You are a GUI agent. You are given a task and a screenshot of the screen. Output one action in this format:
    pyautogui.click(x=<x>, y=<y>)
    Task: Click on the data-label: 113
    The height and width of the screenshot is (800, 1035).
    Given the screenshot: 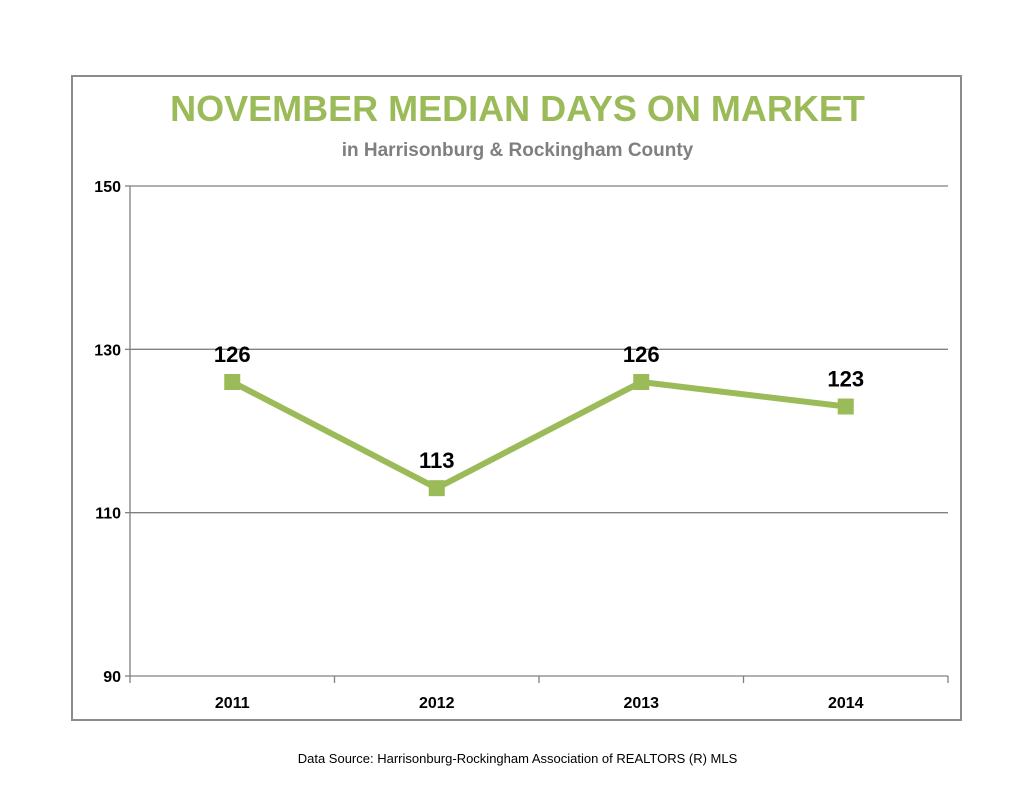 What is the action you would take?
    pyautogui.click(x=437, y=460)
    